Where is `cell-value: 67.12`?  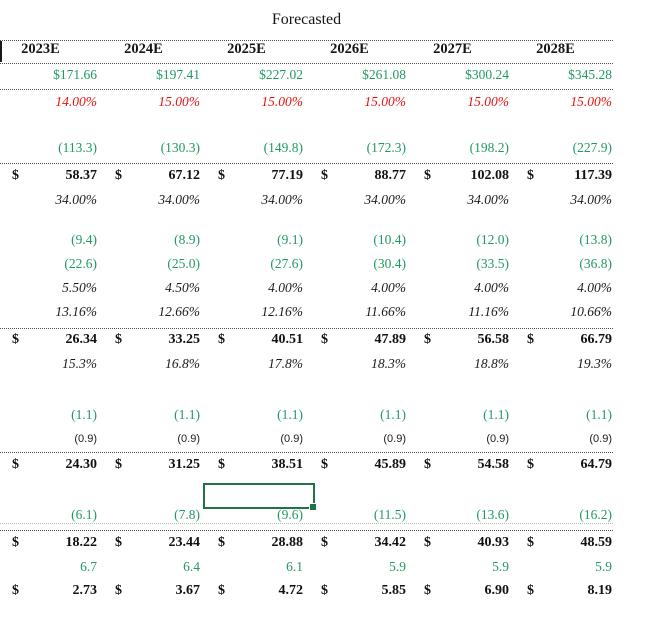 cell-value: 67.12 is located at coordinates (184, 175).